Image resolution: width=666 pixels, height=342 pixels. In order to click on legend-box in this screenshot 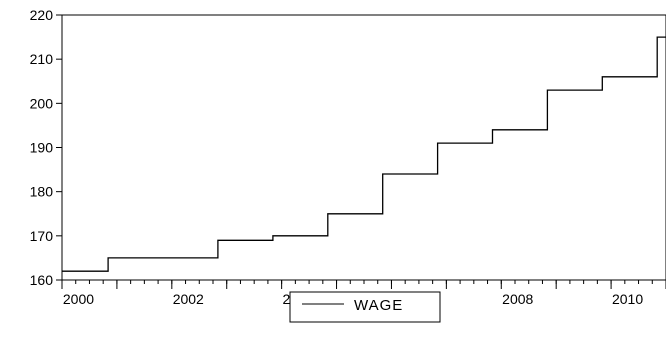, I will do `click(365, 307)`.